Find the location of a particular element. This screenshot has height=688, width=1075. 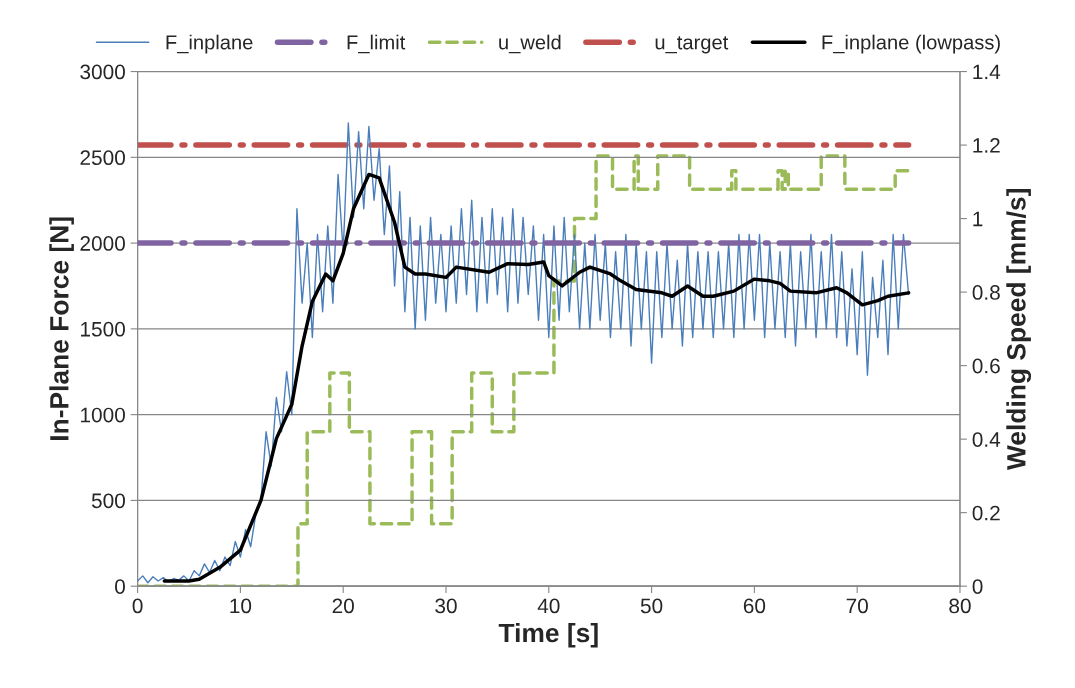

y2-tick-label: 0.4 is located at coordinates (986, 439).